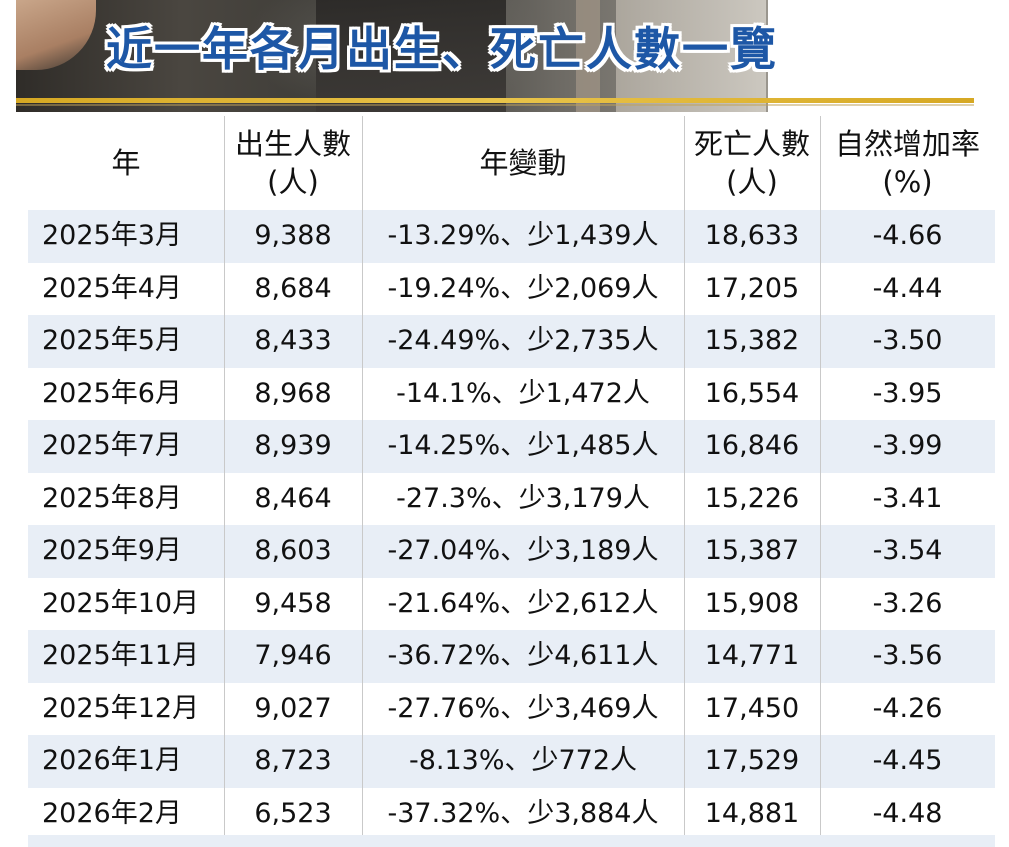 The image size is (1009, 847). I want to click on table-row: 2025年4月 8,684 -19.24%、少2,069人 17,205 -4.44, so click(511, 289).